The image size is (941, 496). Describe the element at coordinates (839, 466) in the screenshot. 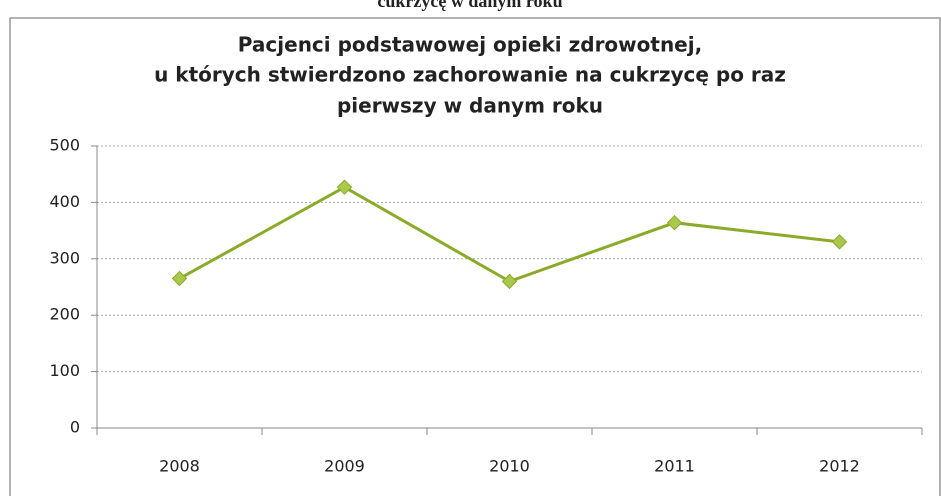

I see `x-tick-label: 2012` at that location.